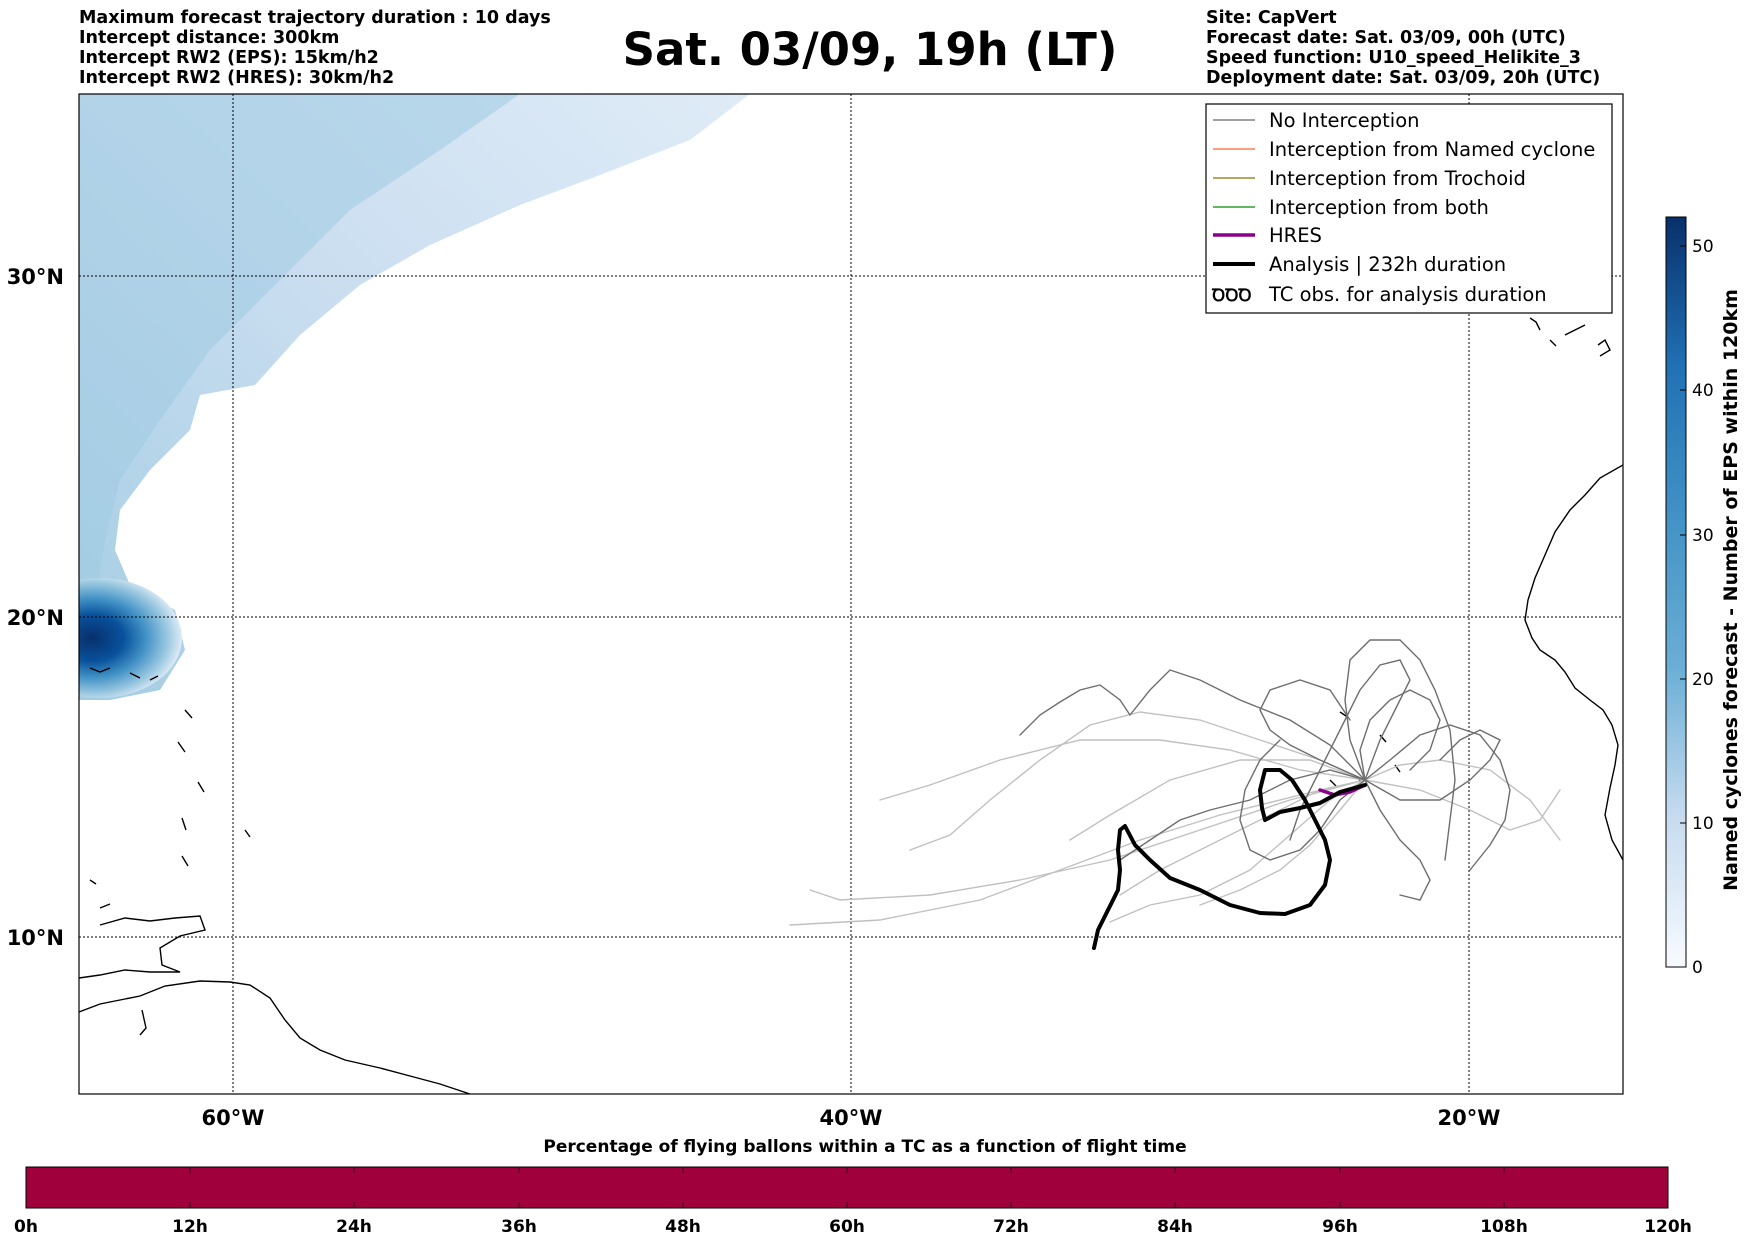 This screenshot has width=1752, height=1241. I want to click on flight-time-tick-label: 12h, so click(190, 1227).